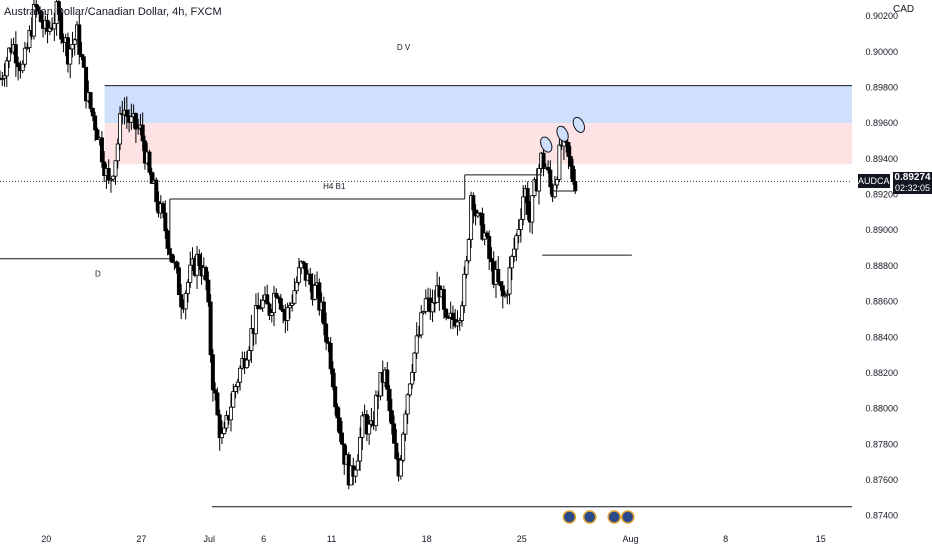 The width and height of the screenshot is (932, 550). Describe the element at coordinates (881, 230) in the screenshot. I see `price-tick-label: 0.89000` at that location.